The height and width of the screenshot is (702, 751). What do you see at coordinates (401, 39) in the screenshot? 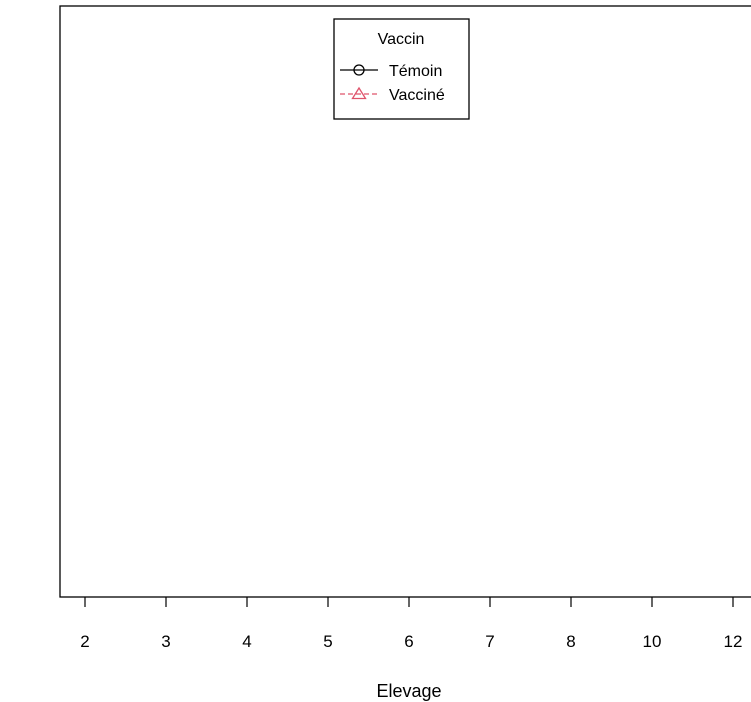
I see `legend-title: Vaccin` at bounding box center [401, 39].